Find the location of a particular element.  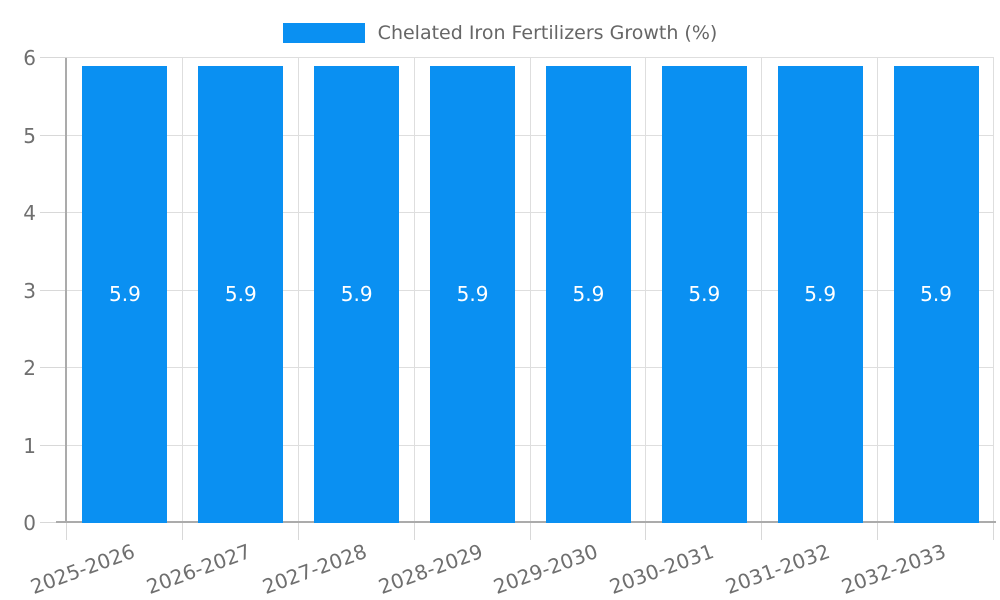

legend-swatch is located at coordinates (323, 33).